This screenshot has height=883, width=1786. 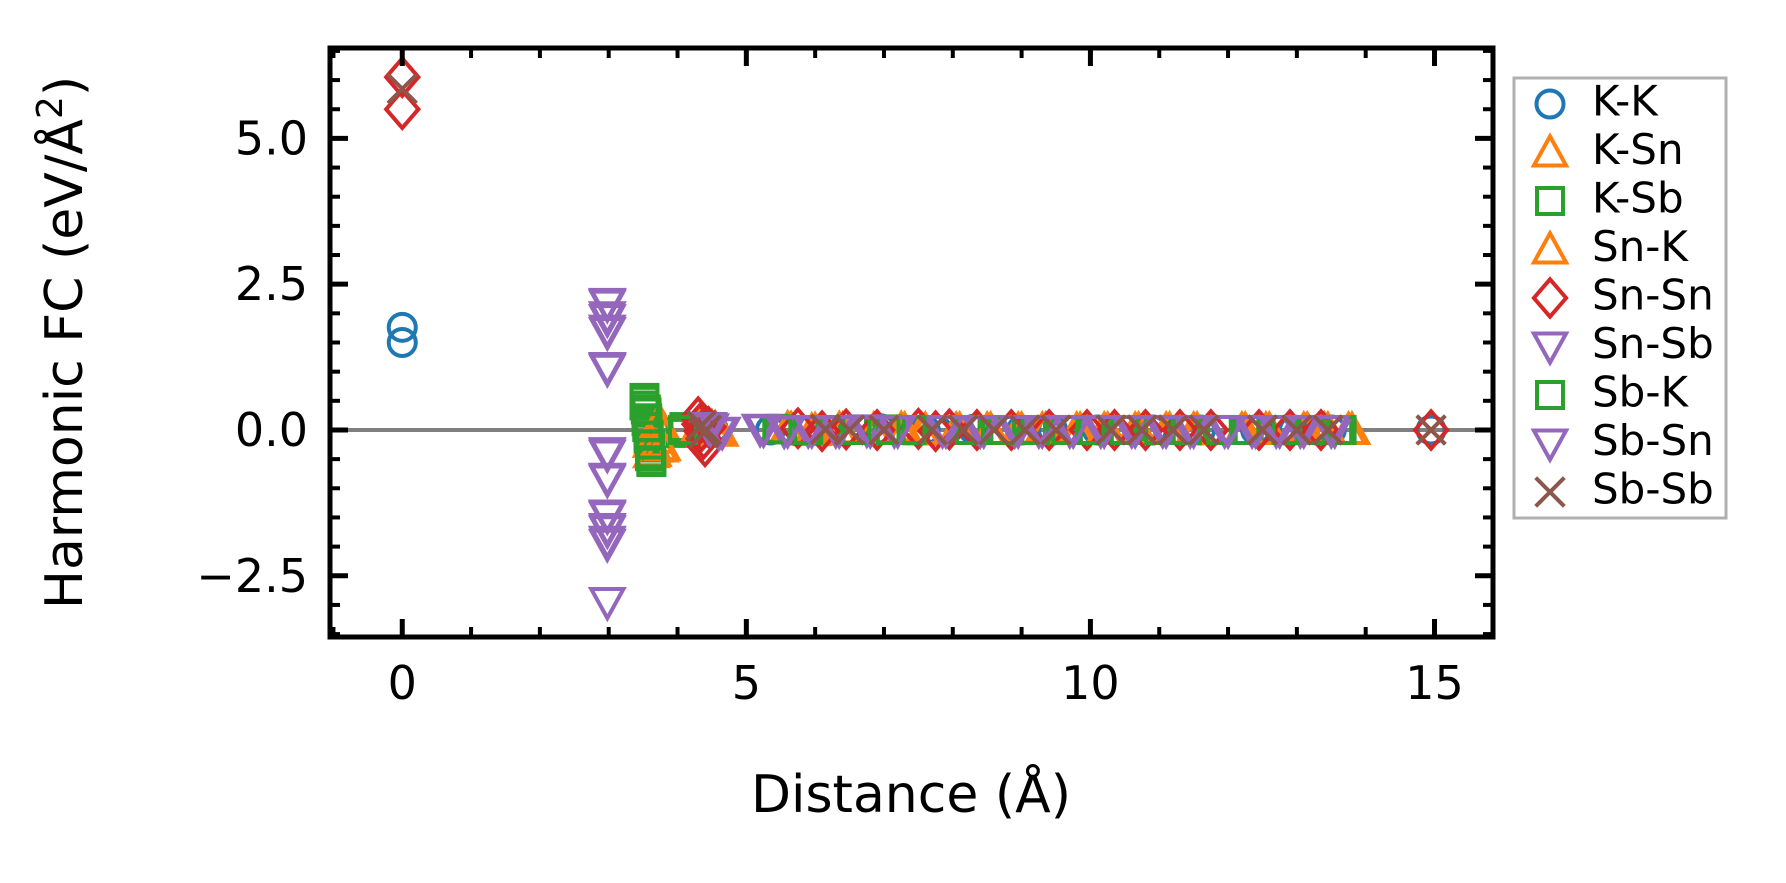 I want to click on legend-entry-sn-sn: Sn-Sn, so click(x=1622, y=295).